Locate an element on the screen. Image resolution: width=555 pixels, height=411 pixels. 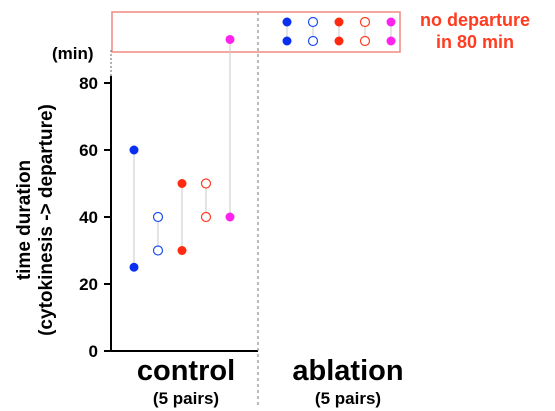
y-tick-label: 0 is located at coordinates (93, 351).